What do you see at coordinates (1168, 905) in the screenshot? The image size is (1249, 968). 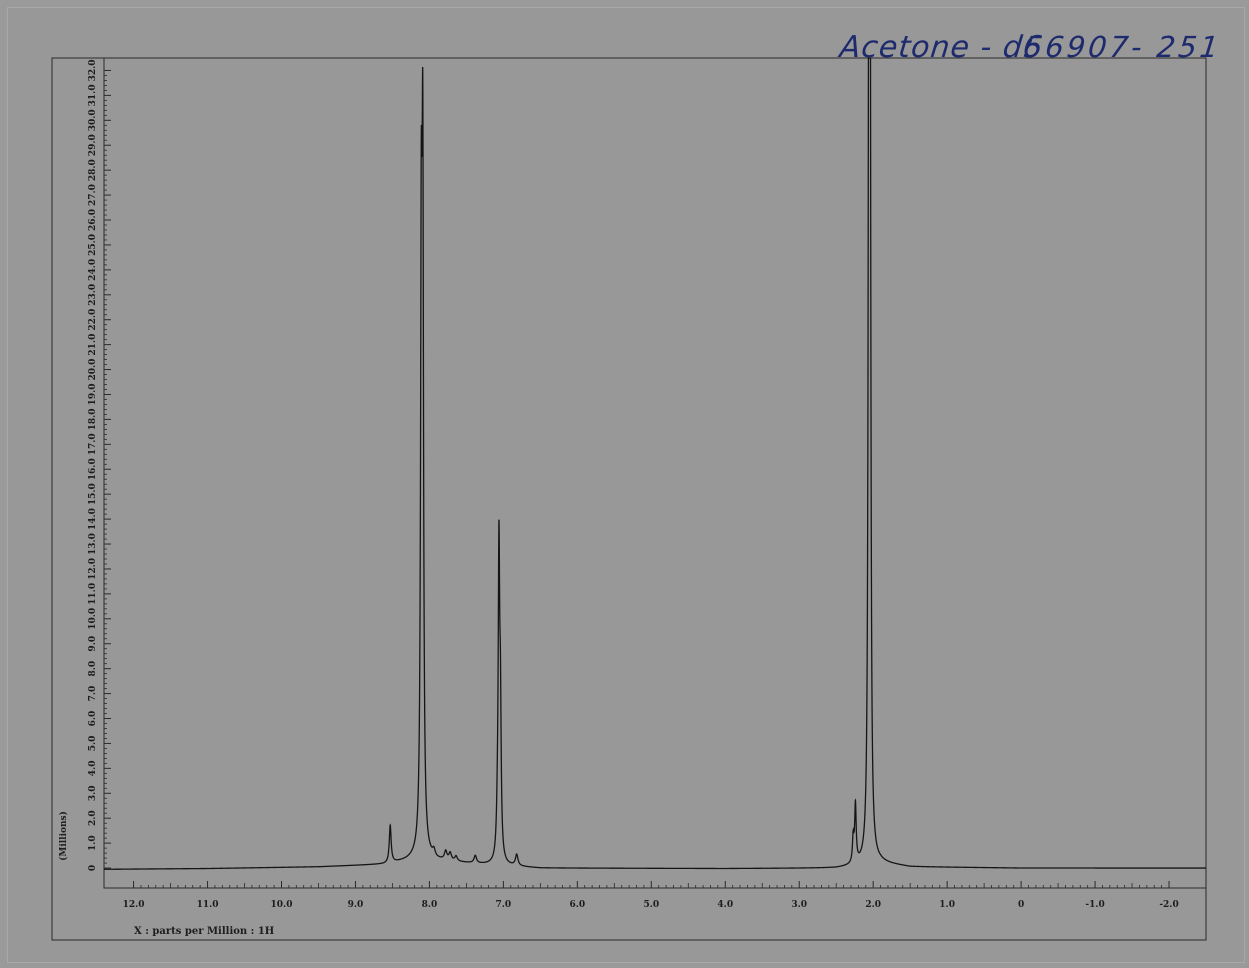 I see `x-tick-label: -2.0` at bounding box center [1168, 905].